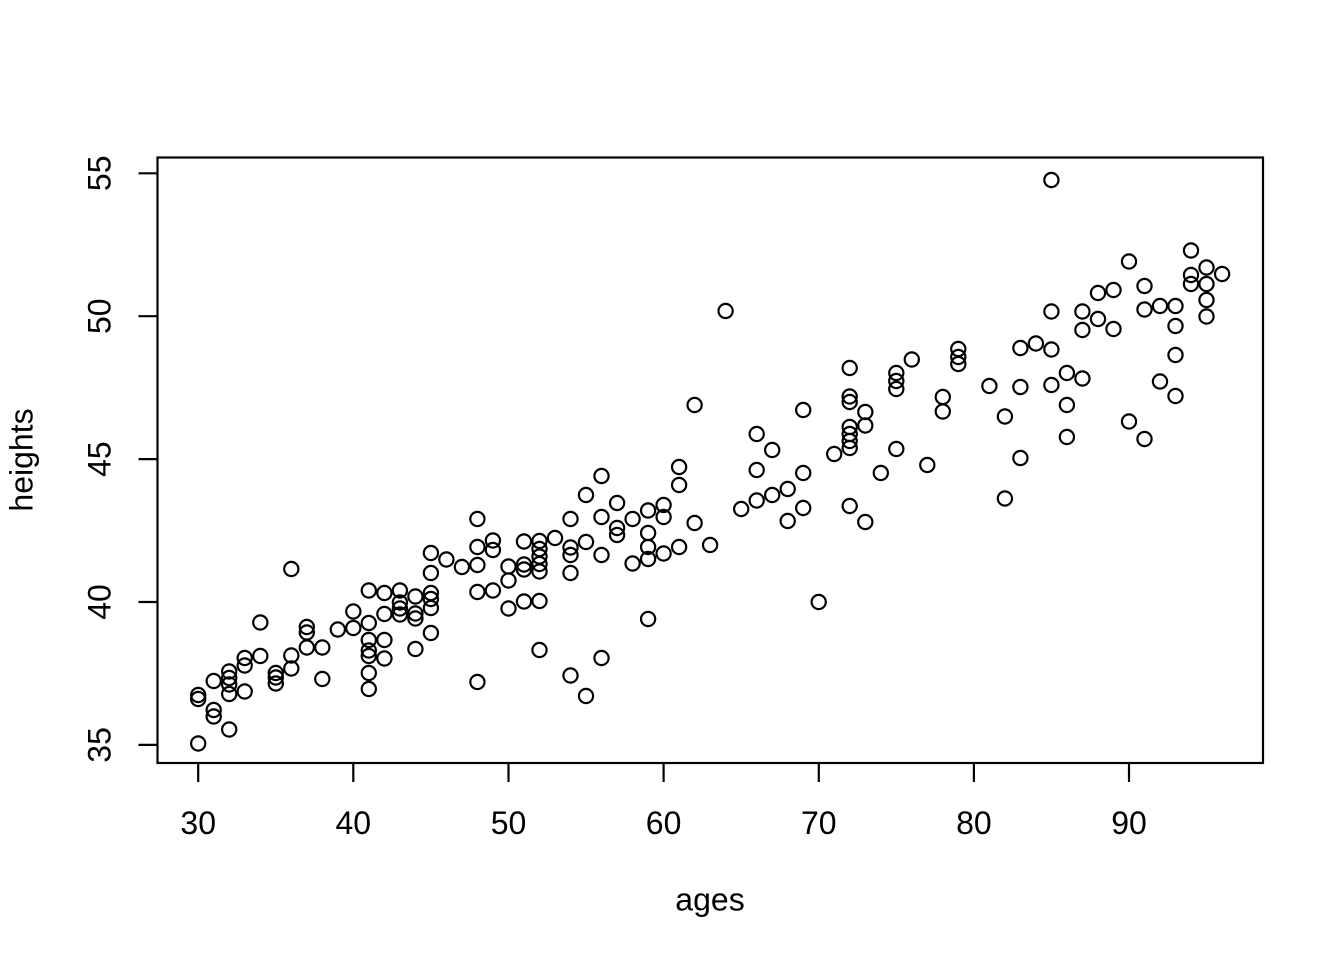 This screenshot has width=1344, height=960. Describe the element at coordinates (100, 745) in the screenshot. I see `svg-text: 35` at that location.